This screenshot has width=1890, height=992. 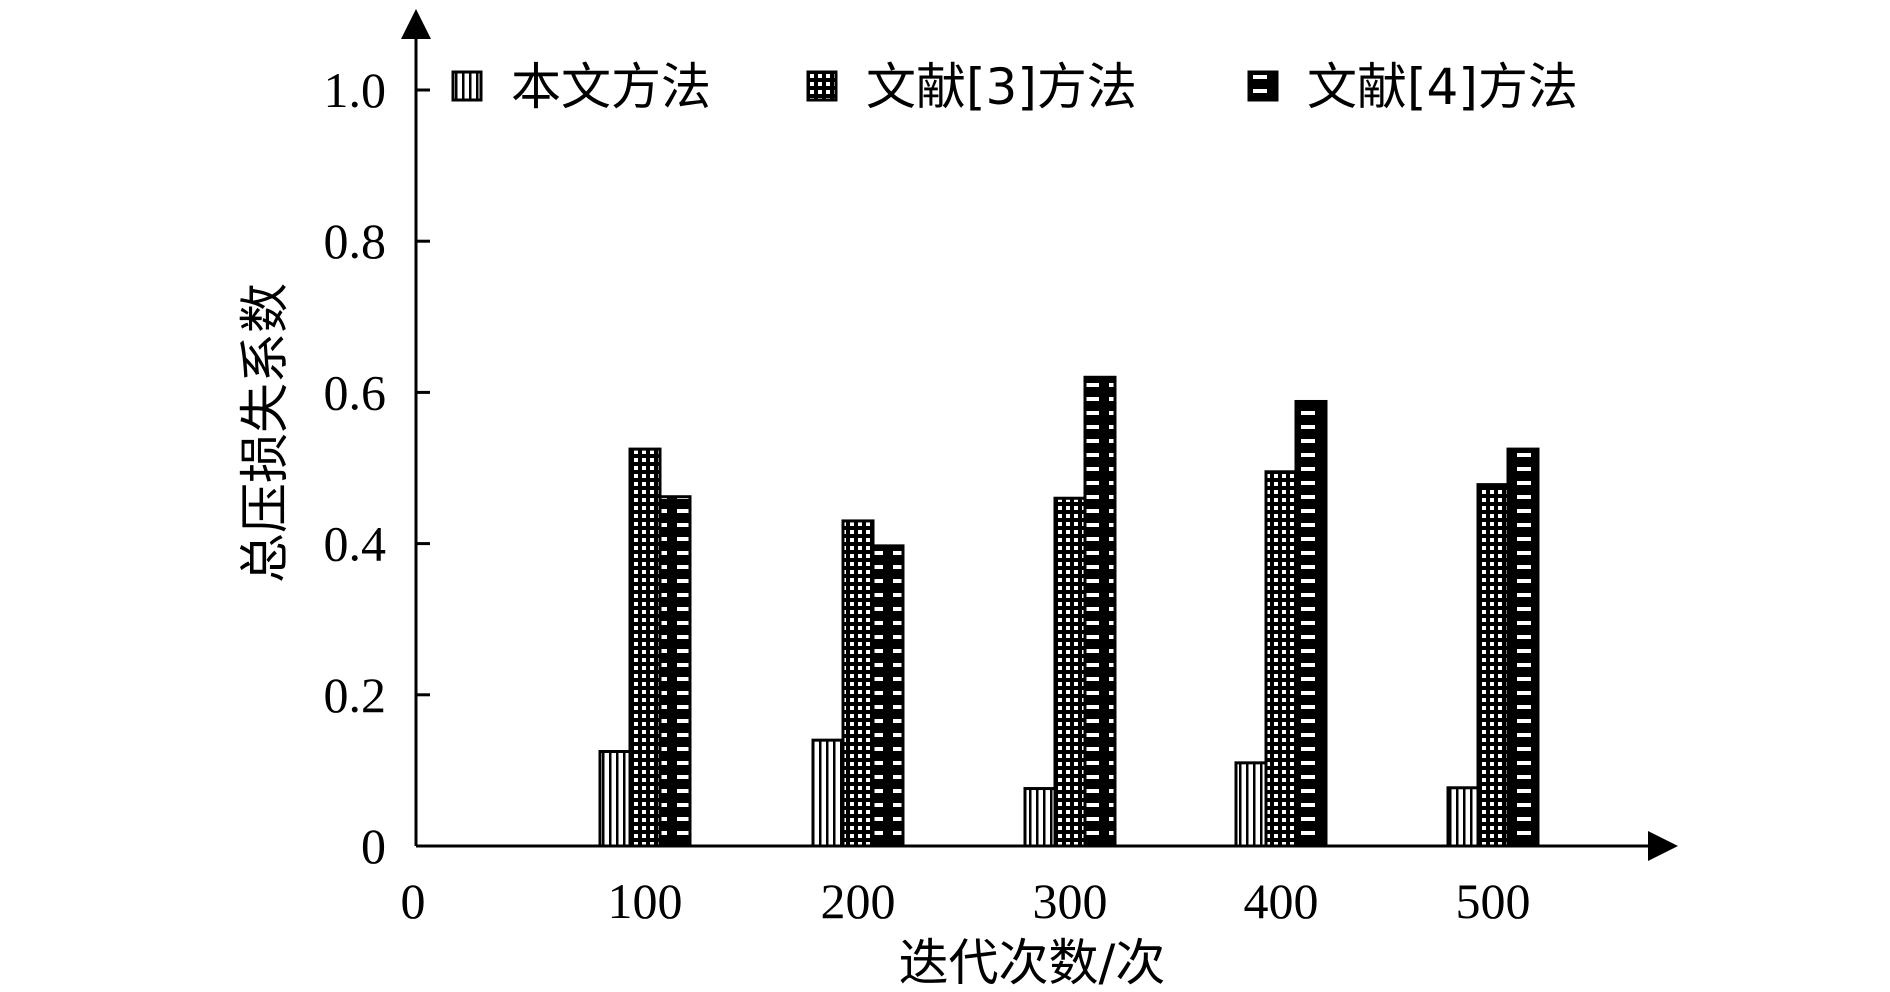 What do you see at coordinates (355, 695) in the screenshot?
I see `y-tick-label: 0.2` at bounding box center [355, 695].